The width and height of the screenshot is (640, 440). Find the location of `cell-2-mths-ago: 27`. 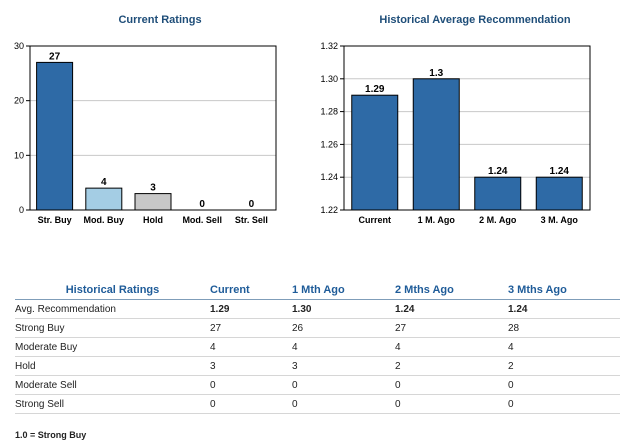

cell-2-mths-ago: 27 is located at coordinates (451, 328).